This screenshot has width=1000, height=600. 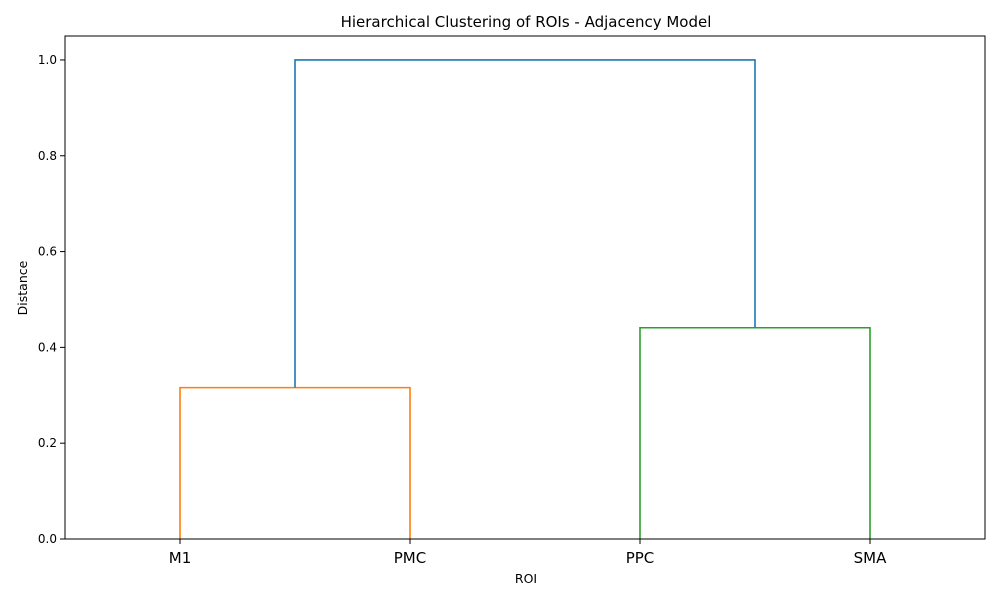 What do you see at coordinates (528, 553) in the screenshot?
I see `x-axis-ticks: M1 PMC PPC SMA` at bounding box center [528, 553].